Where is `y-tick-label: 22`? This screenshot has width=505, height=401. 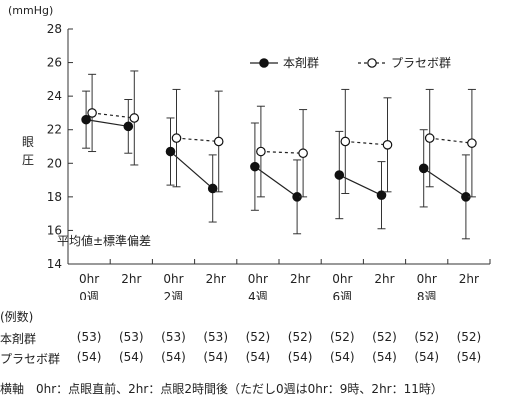 y-tick-label: 22 is located at coordinates (54, 130).